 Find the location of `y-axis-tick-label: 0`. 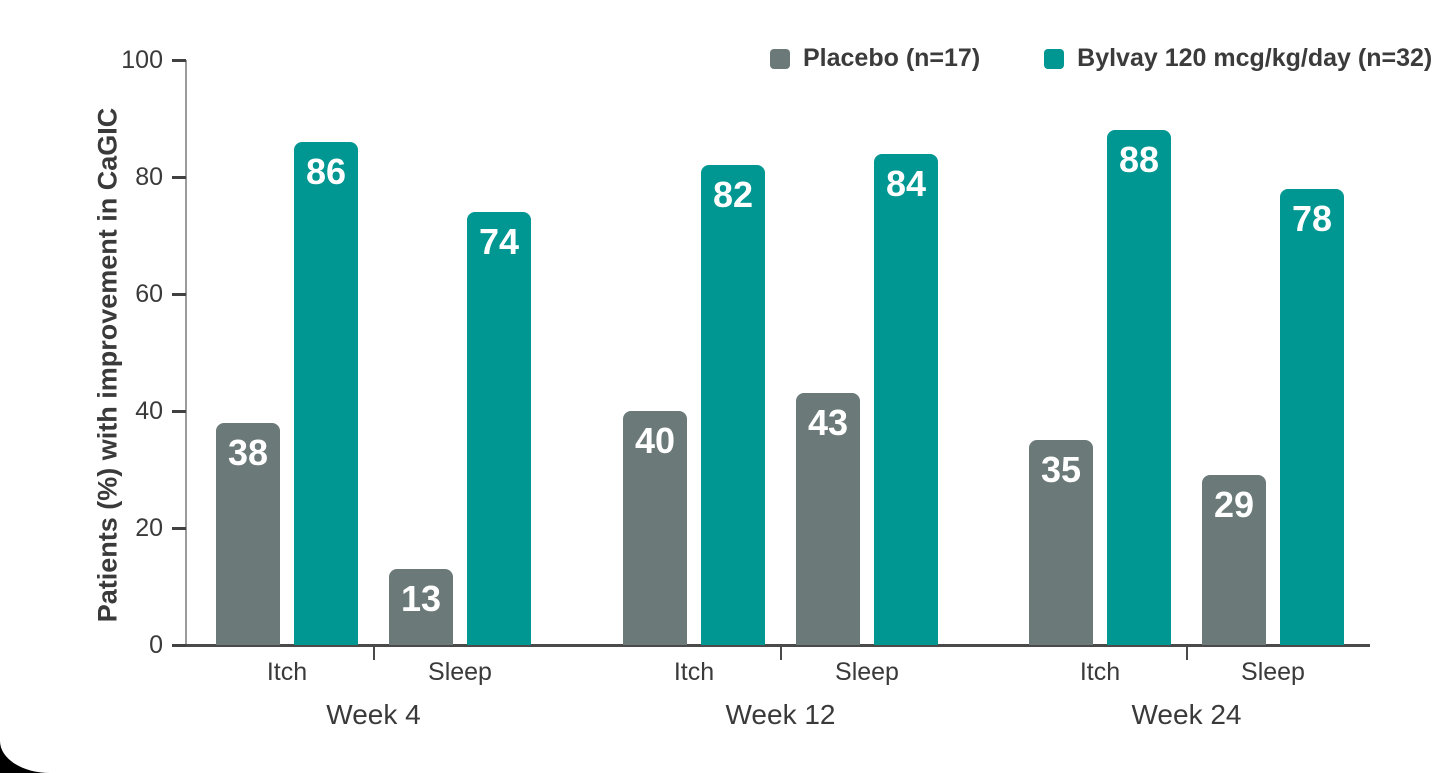

y-axis-tick-label: 0 is located at coordinates (156, 645).